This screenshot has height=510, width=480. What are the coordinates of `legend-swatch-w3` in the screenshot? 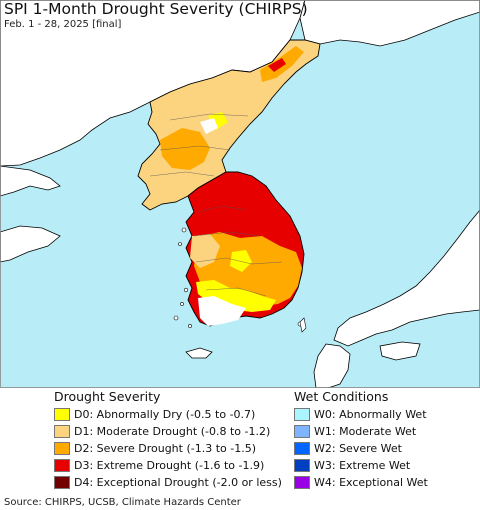 It's located at (302, 465).